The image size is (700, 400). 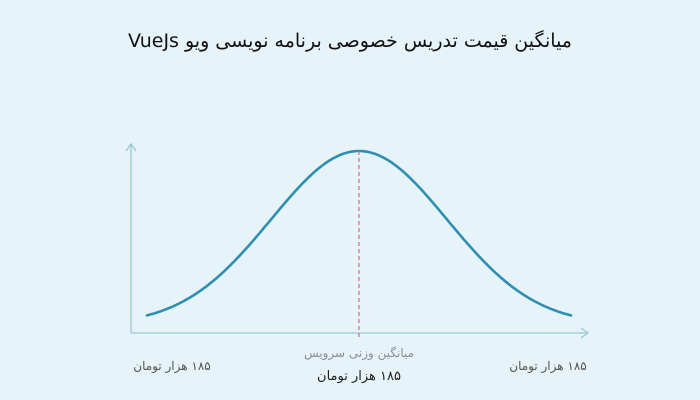 I want to click on left-price-label: ۱۸۵ هزار تومان, so click(x=172, y=366).